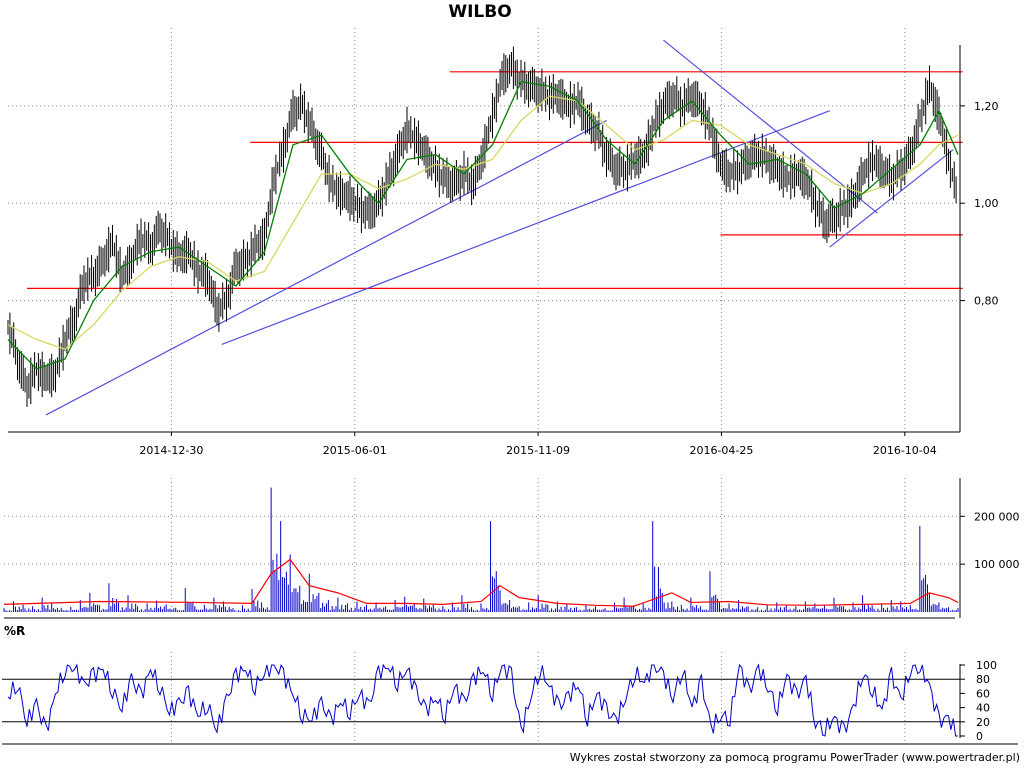 This screenshot has width=1024, height=768. I want to click on y-tick-label: 40, so click(983, 708).